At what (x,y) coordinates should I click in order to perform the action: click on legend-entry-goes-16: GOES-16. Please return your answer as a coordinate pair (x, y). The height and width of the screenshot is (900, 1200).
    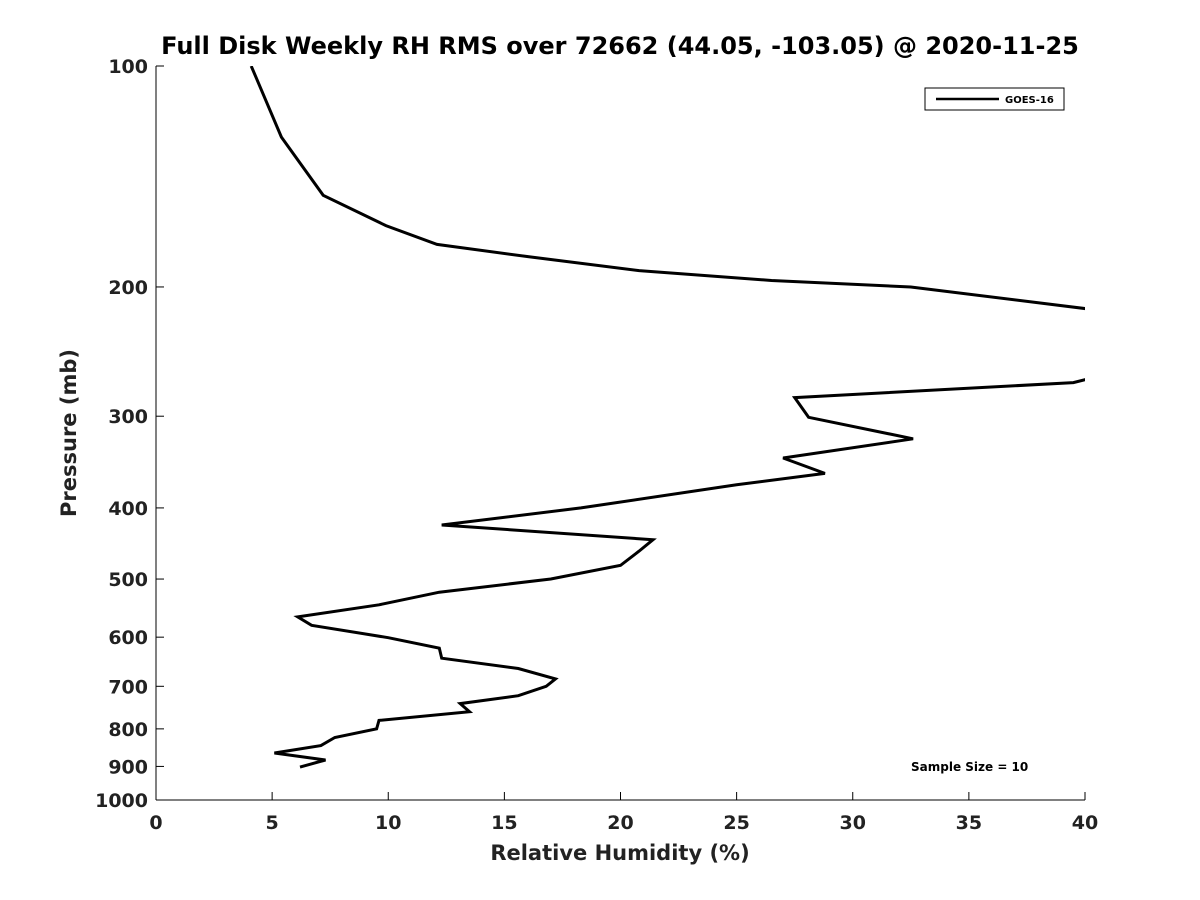
    Looking at the image, I should click on (1029, 100).